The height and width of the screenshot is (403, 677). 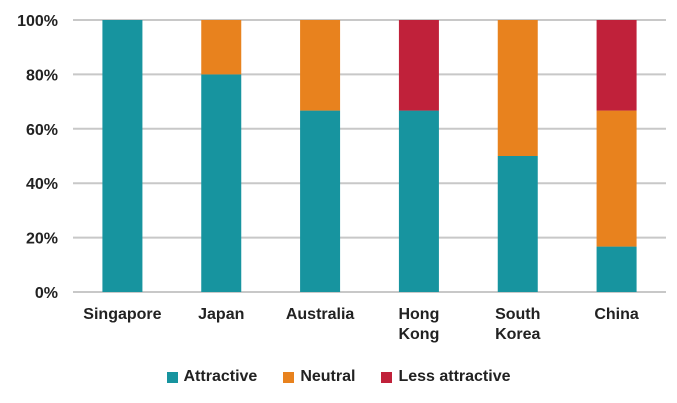 I want to click on legend-item-attractive: Attractive, so click(x=212, y=377).